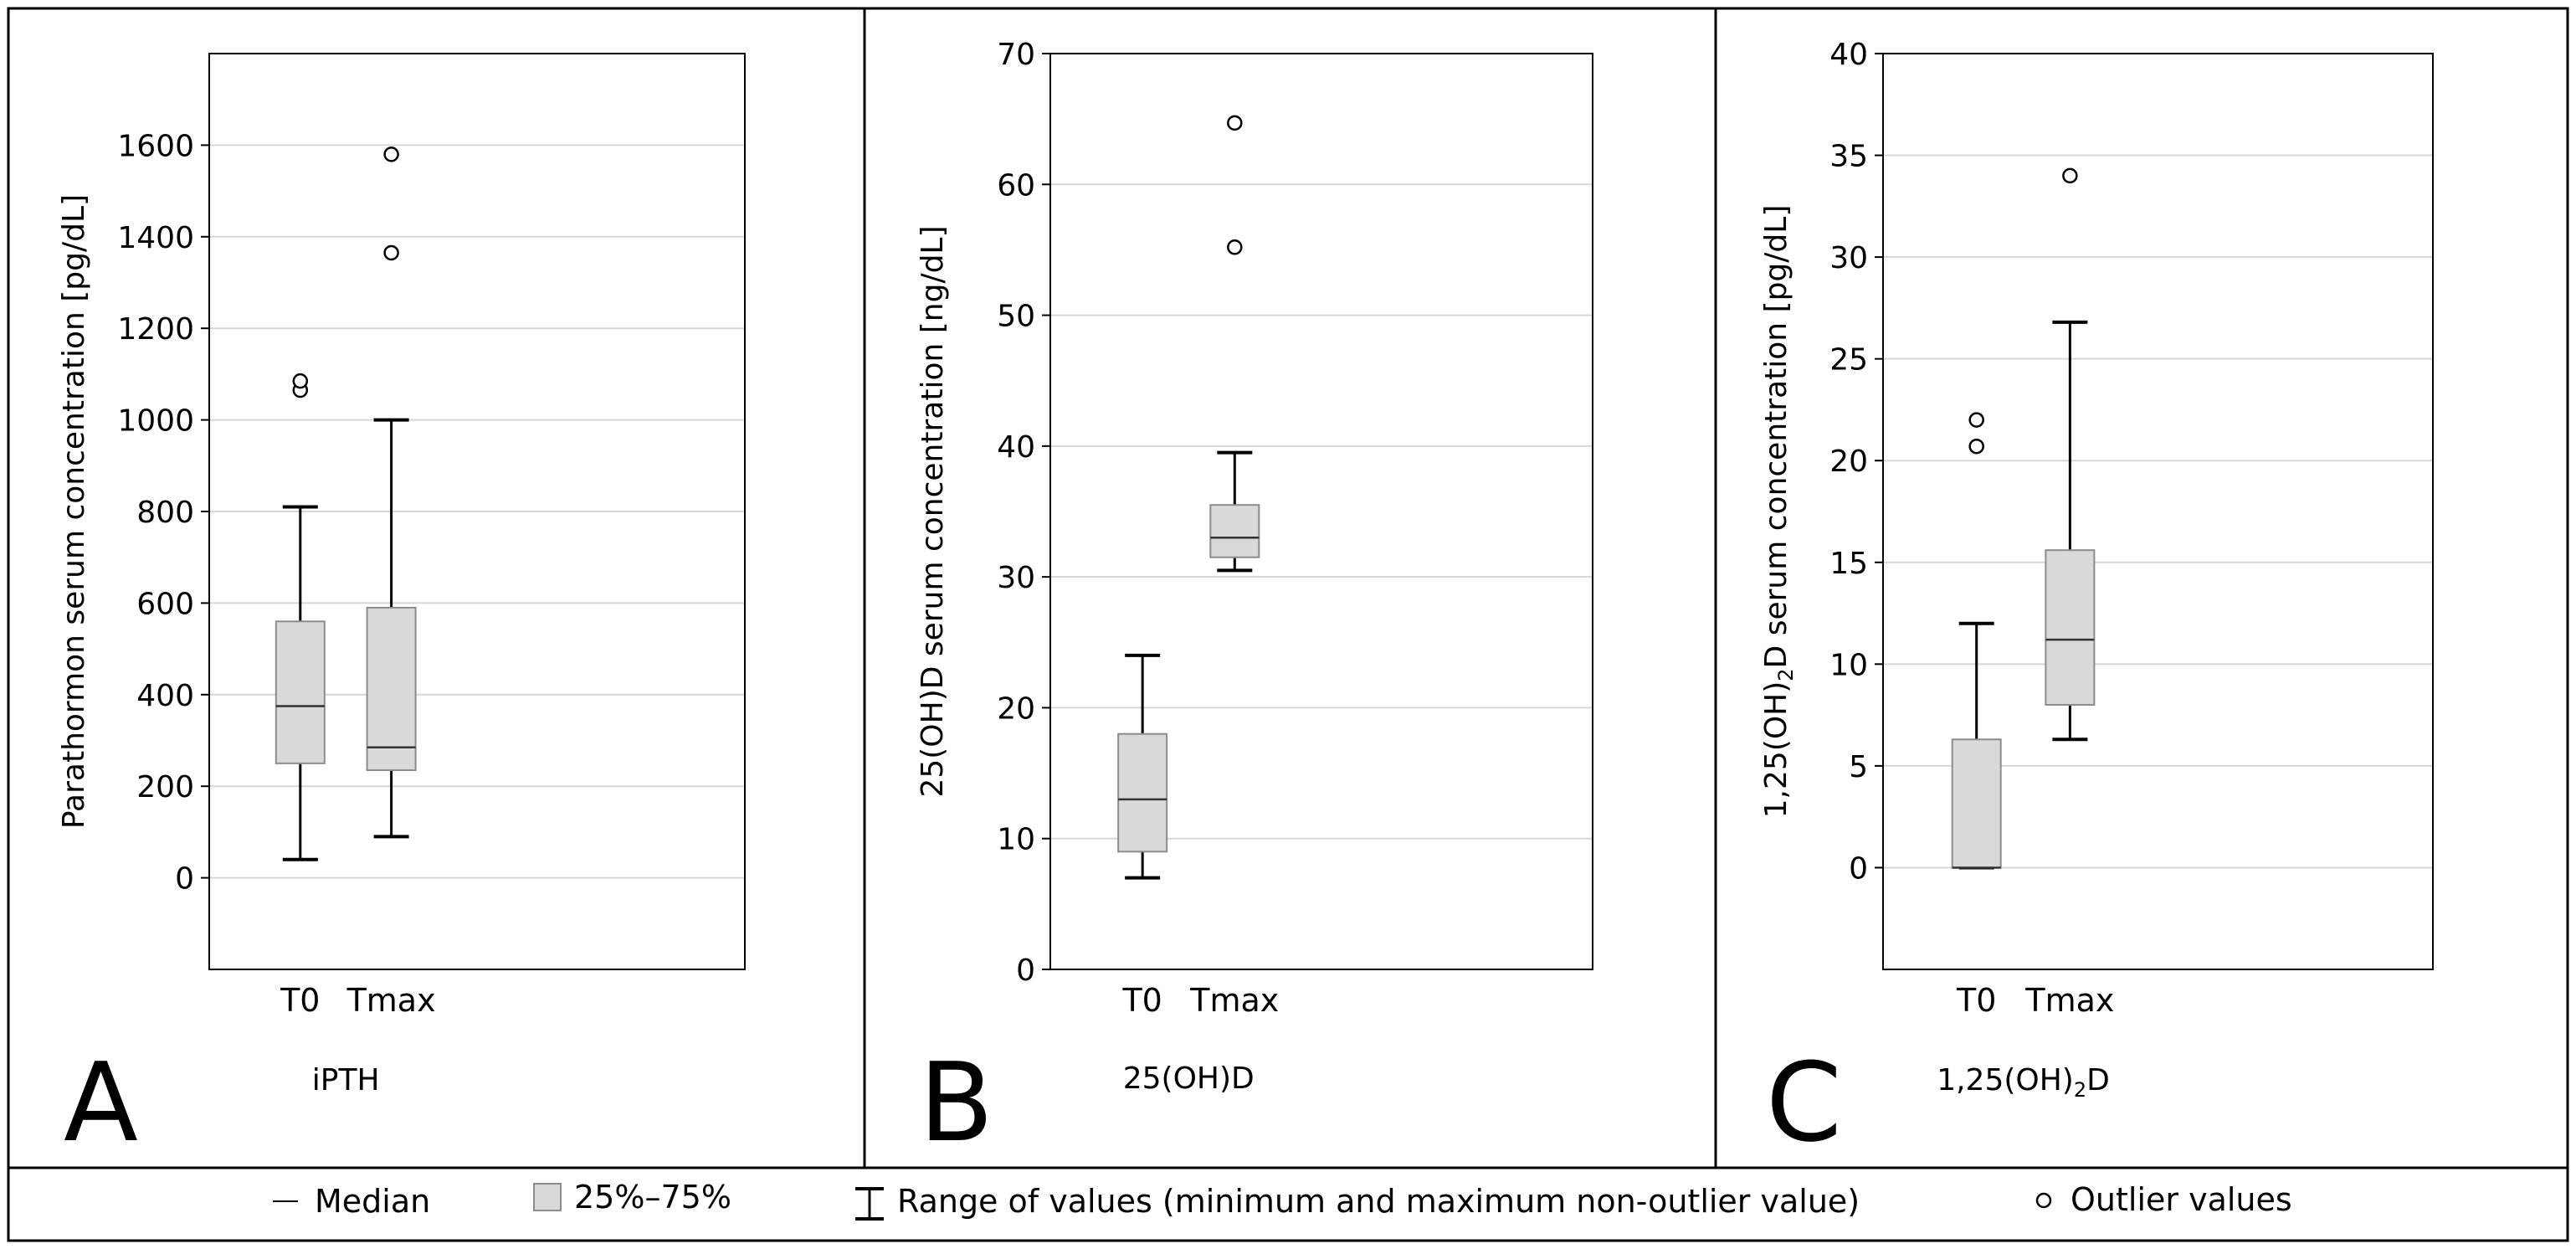  I want to click on panel-c-letter: C, so click(1804, 1102).